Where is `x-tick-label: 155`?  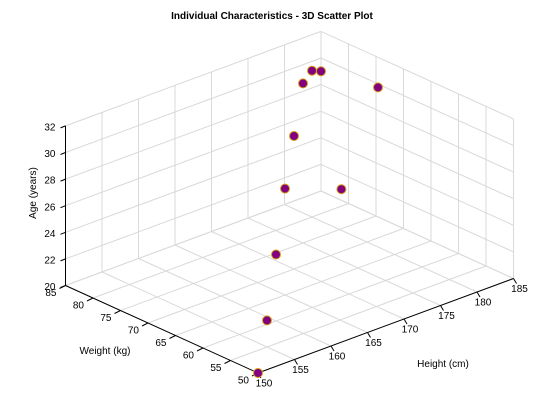 x-tick-label: 155 is located at coordinates (300, 370).